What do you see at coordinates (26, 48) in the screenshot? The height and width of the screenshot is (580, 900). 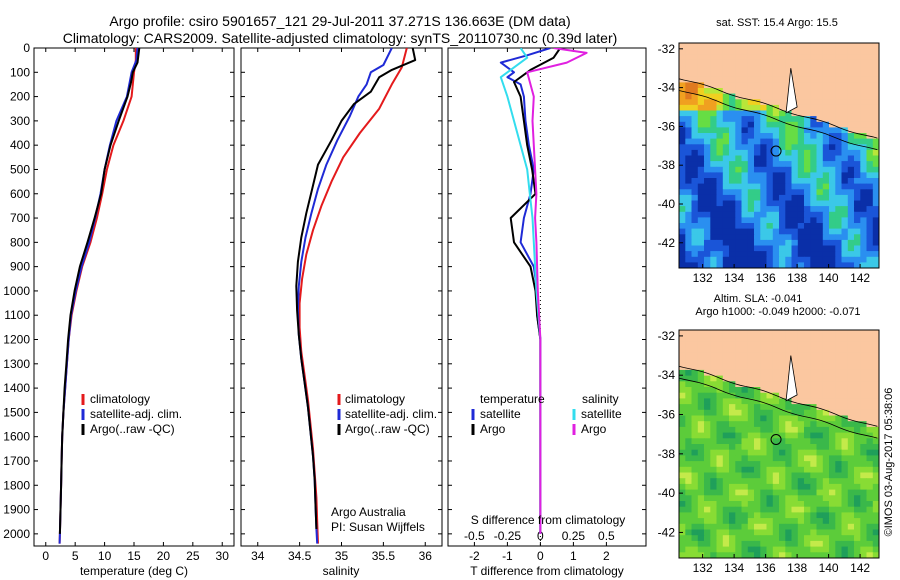 I see `y-tick-label: 0` at bounding box center [26, 48].